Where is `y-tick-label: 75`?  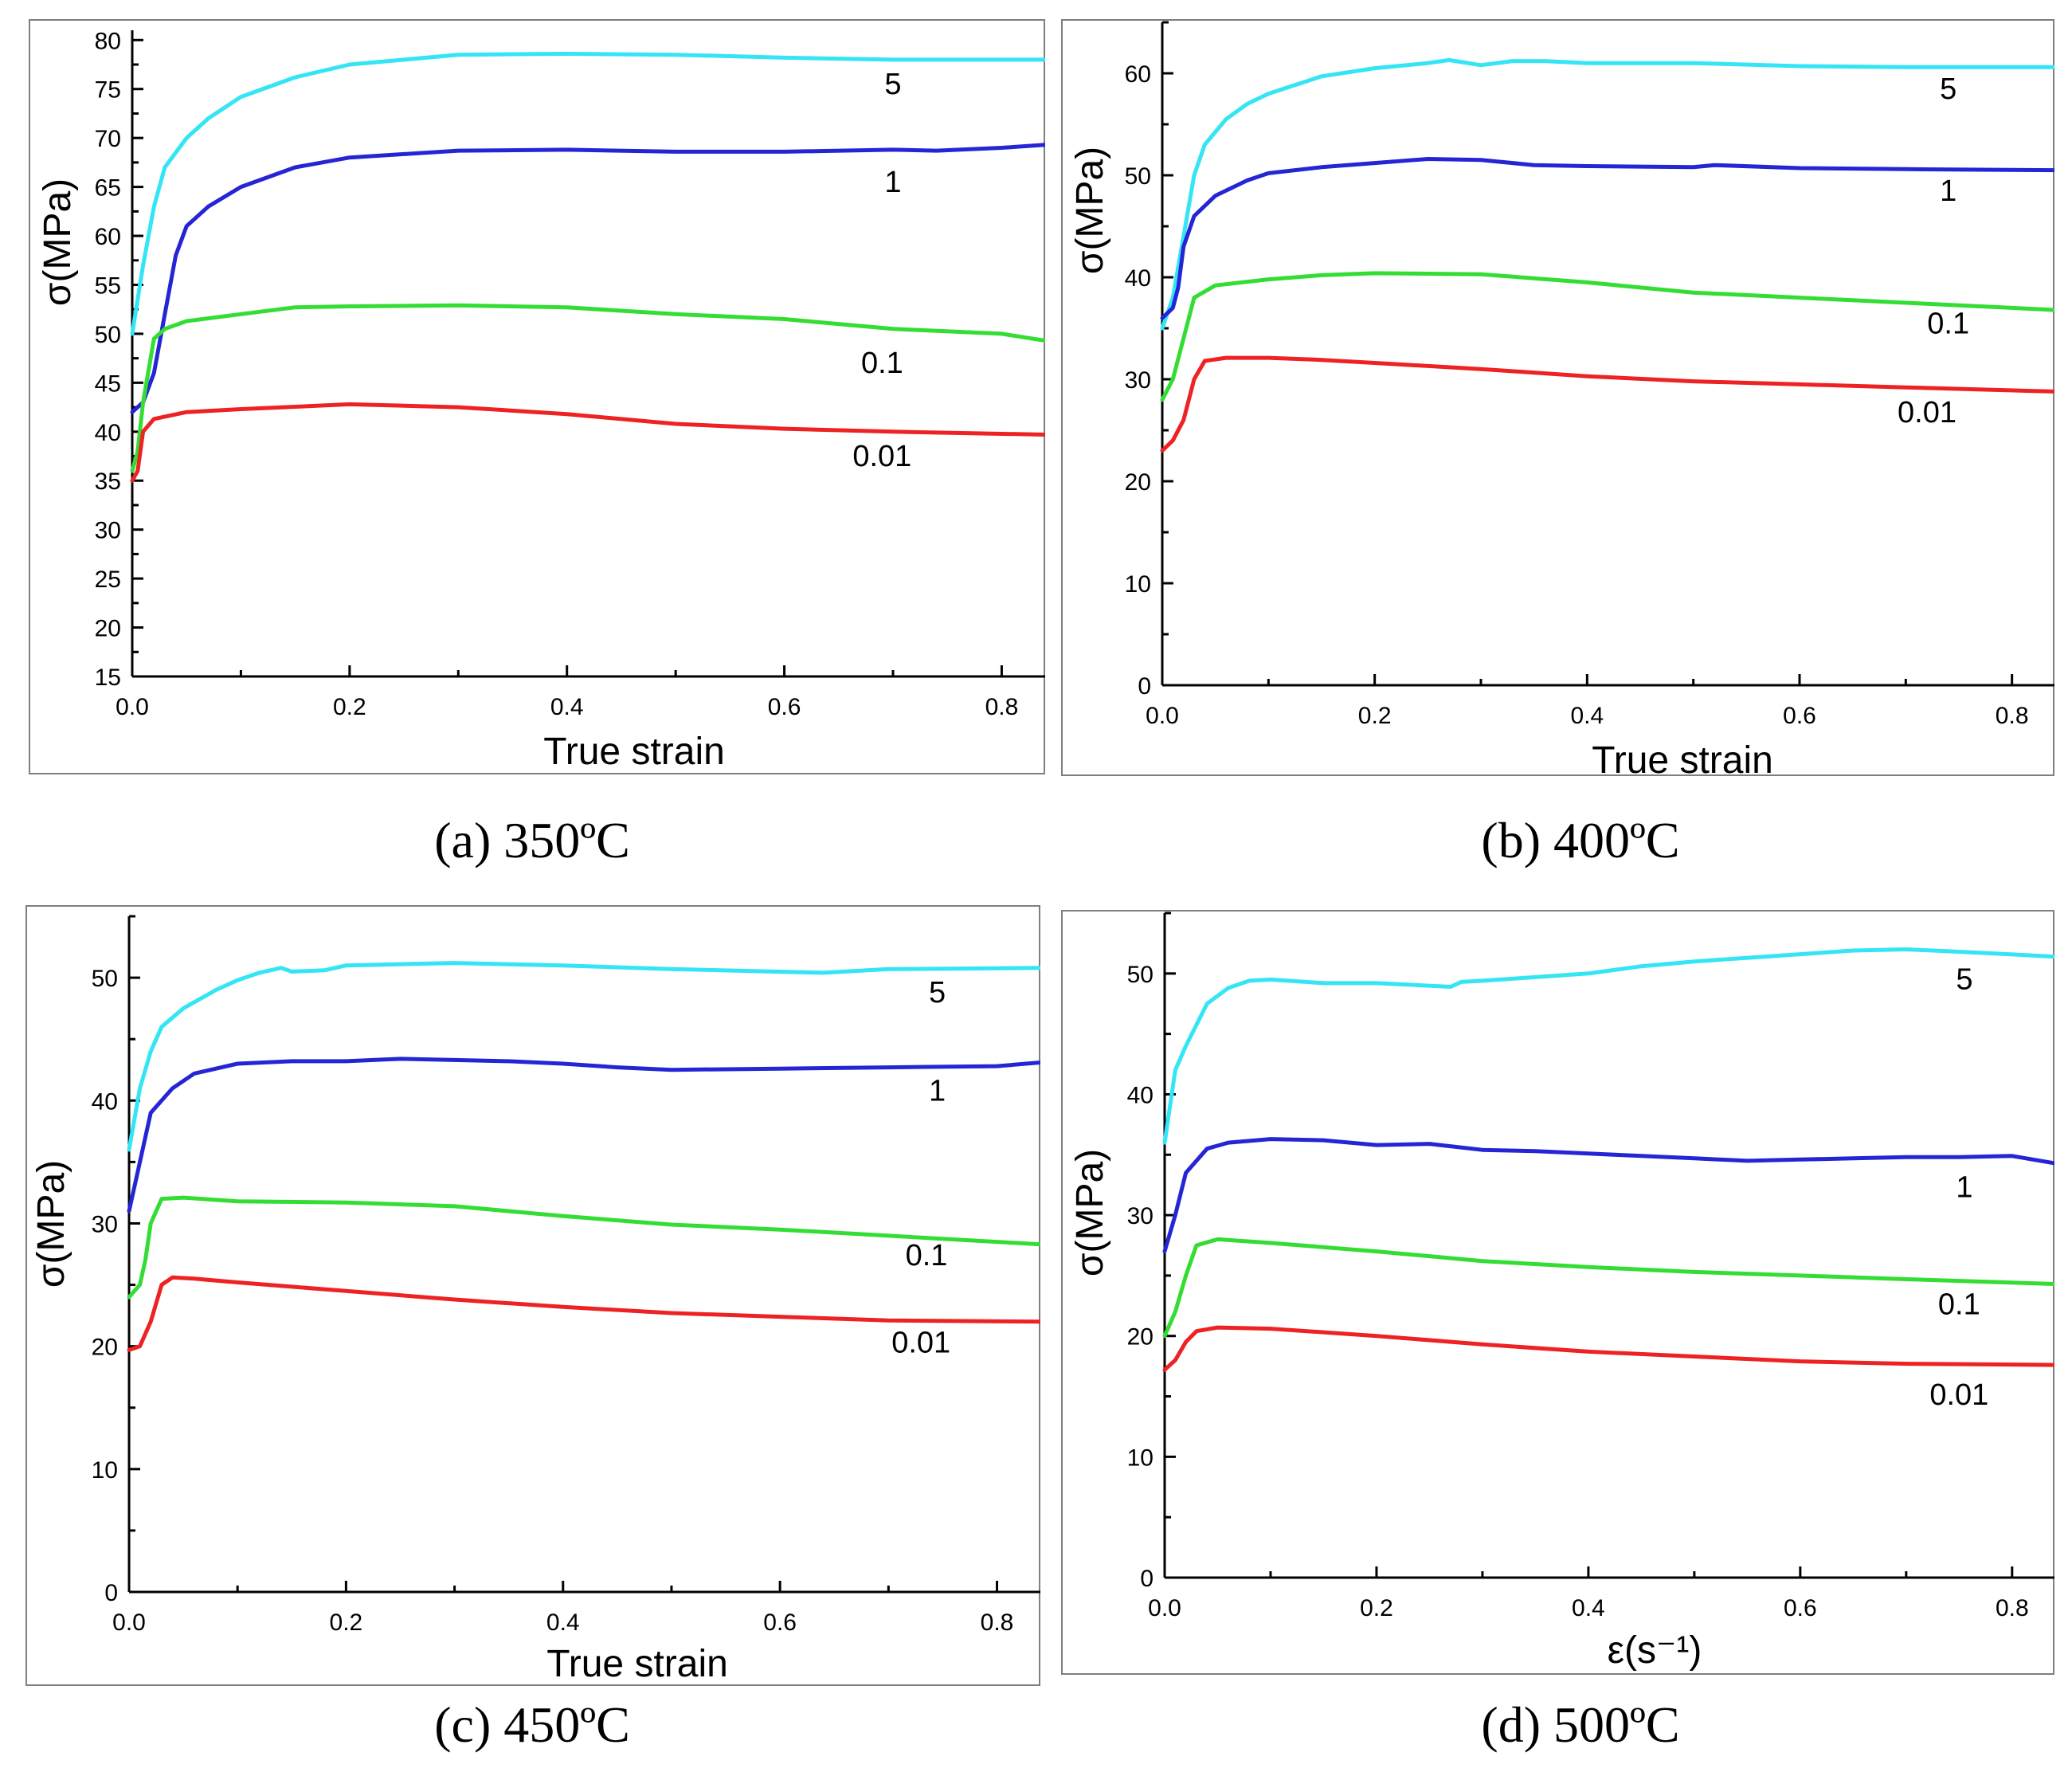 y-tick-label: 75 is located at coordinates (108, 90).